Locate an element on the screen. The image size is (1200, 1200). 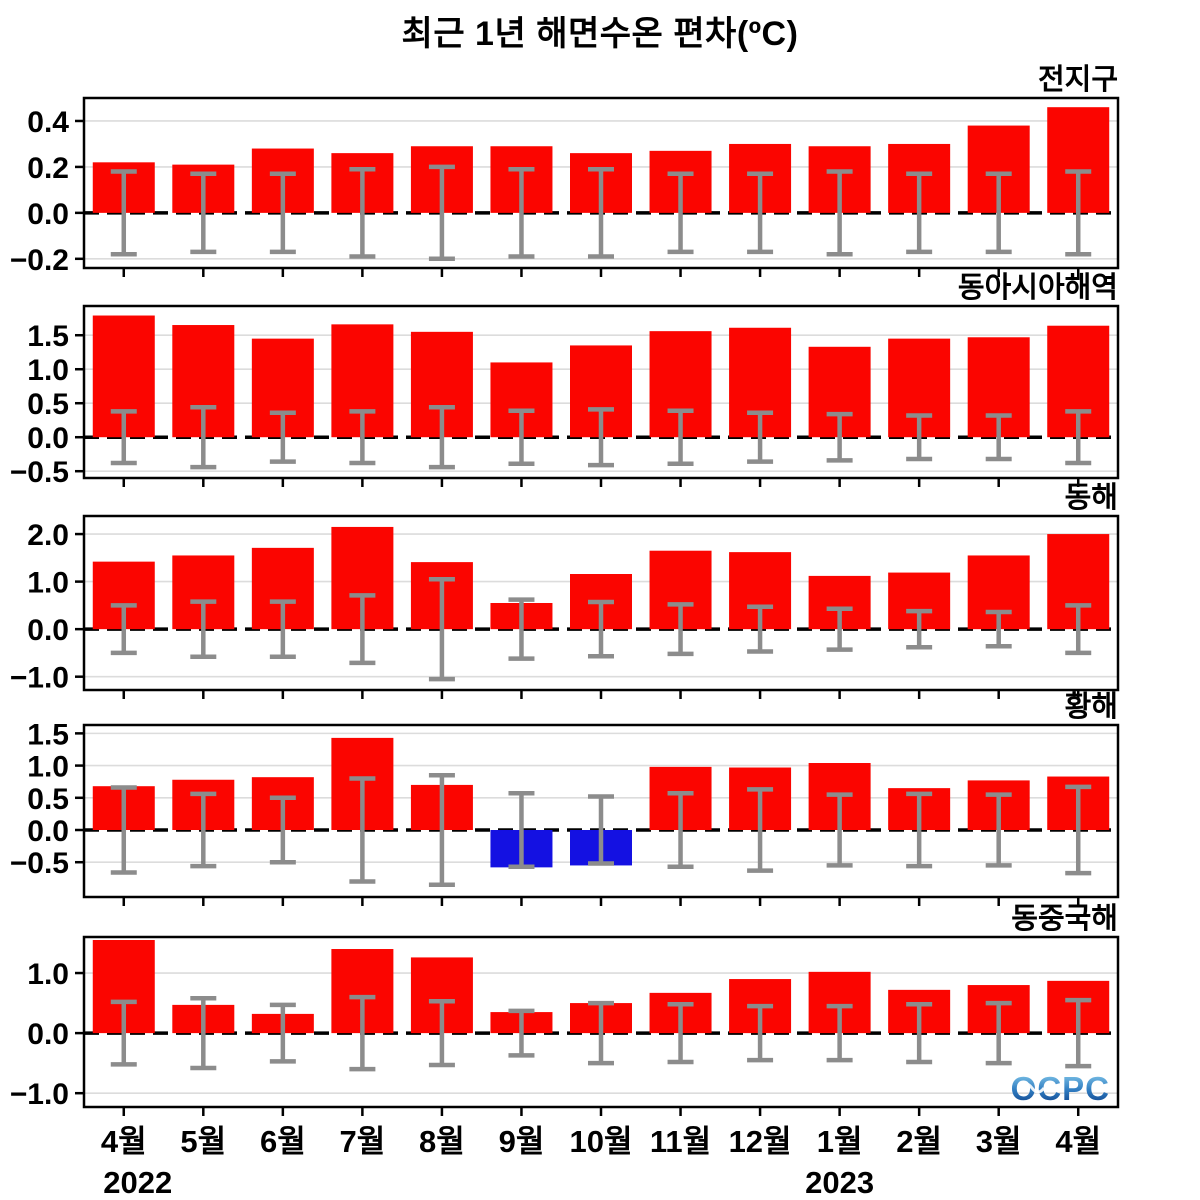
x-month-label: 5월 is located at coordinates (203, 1141).